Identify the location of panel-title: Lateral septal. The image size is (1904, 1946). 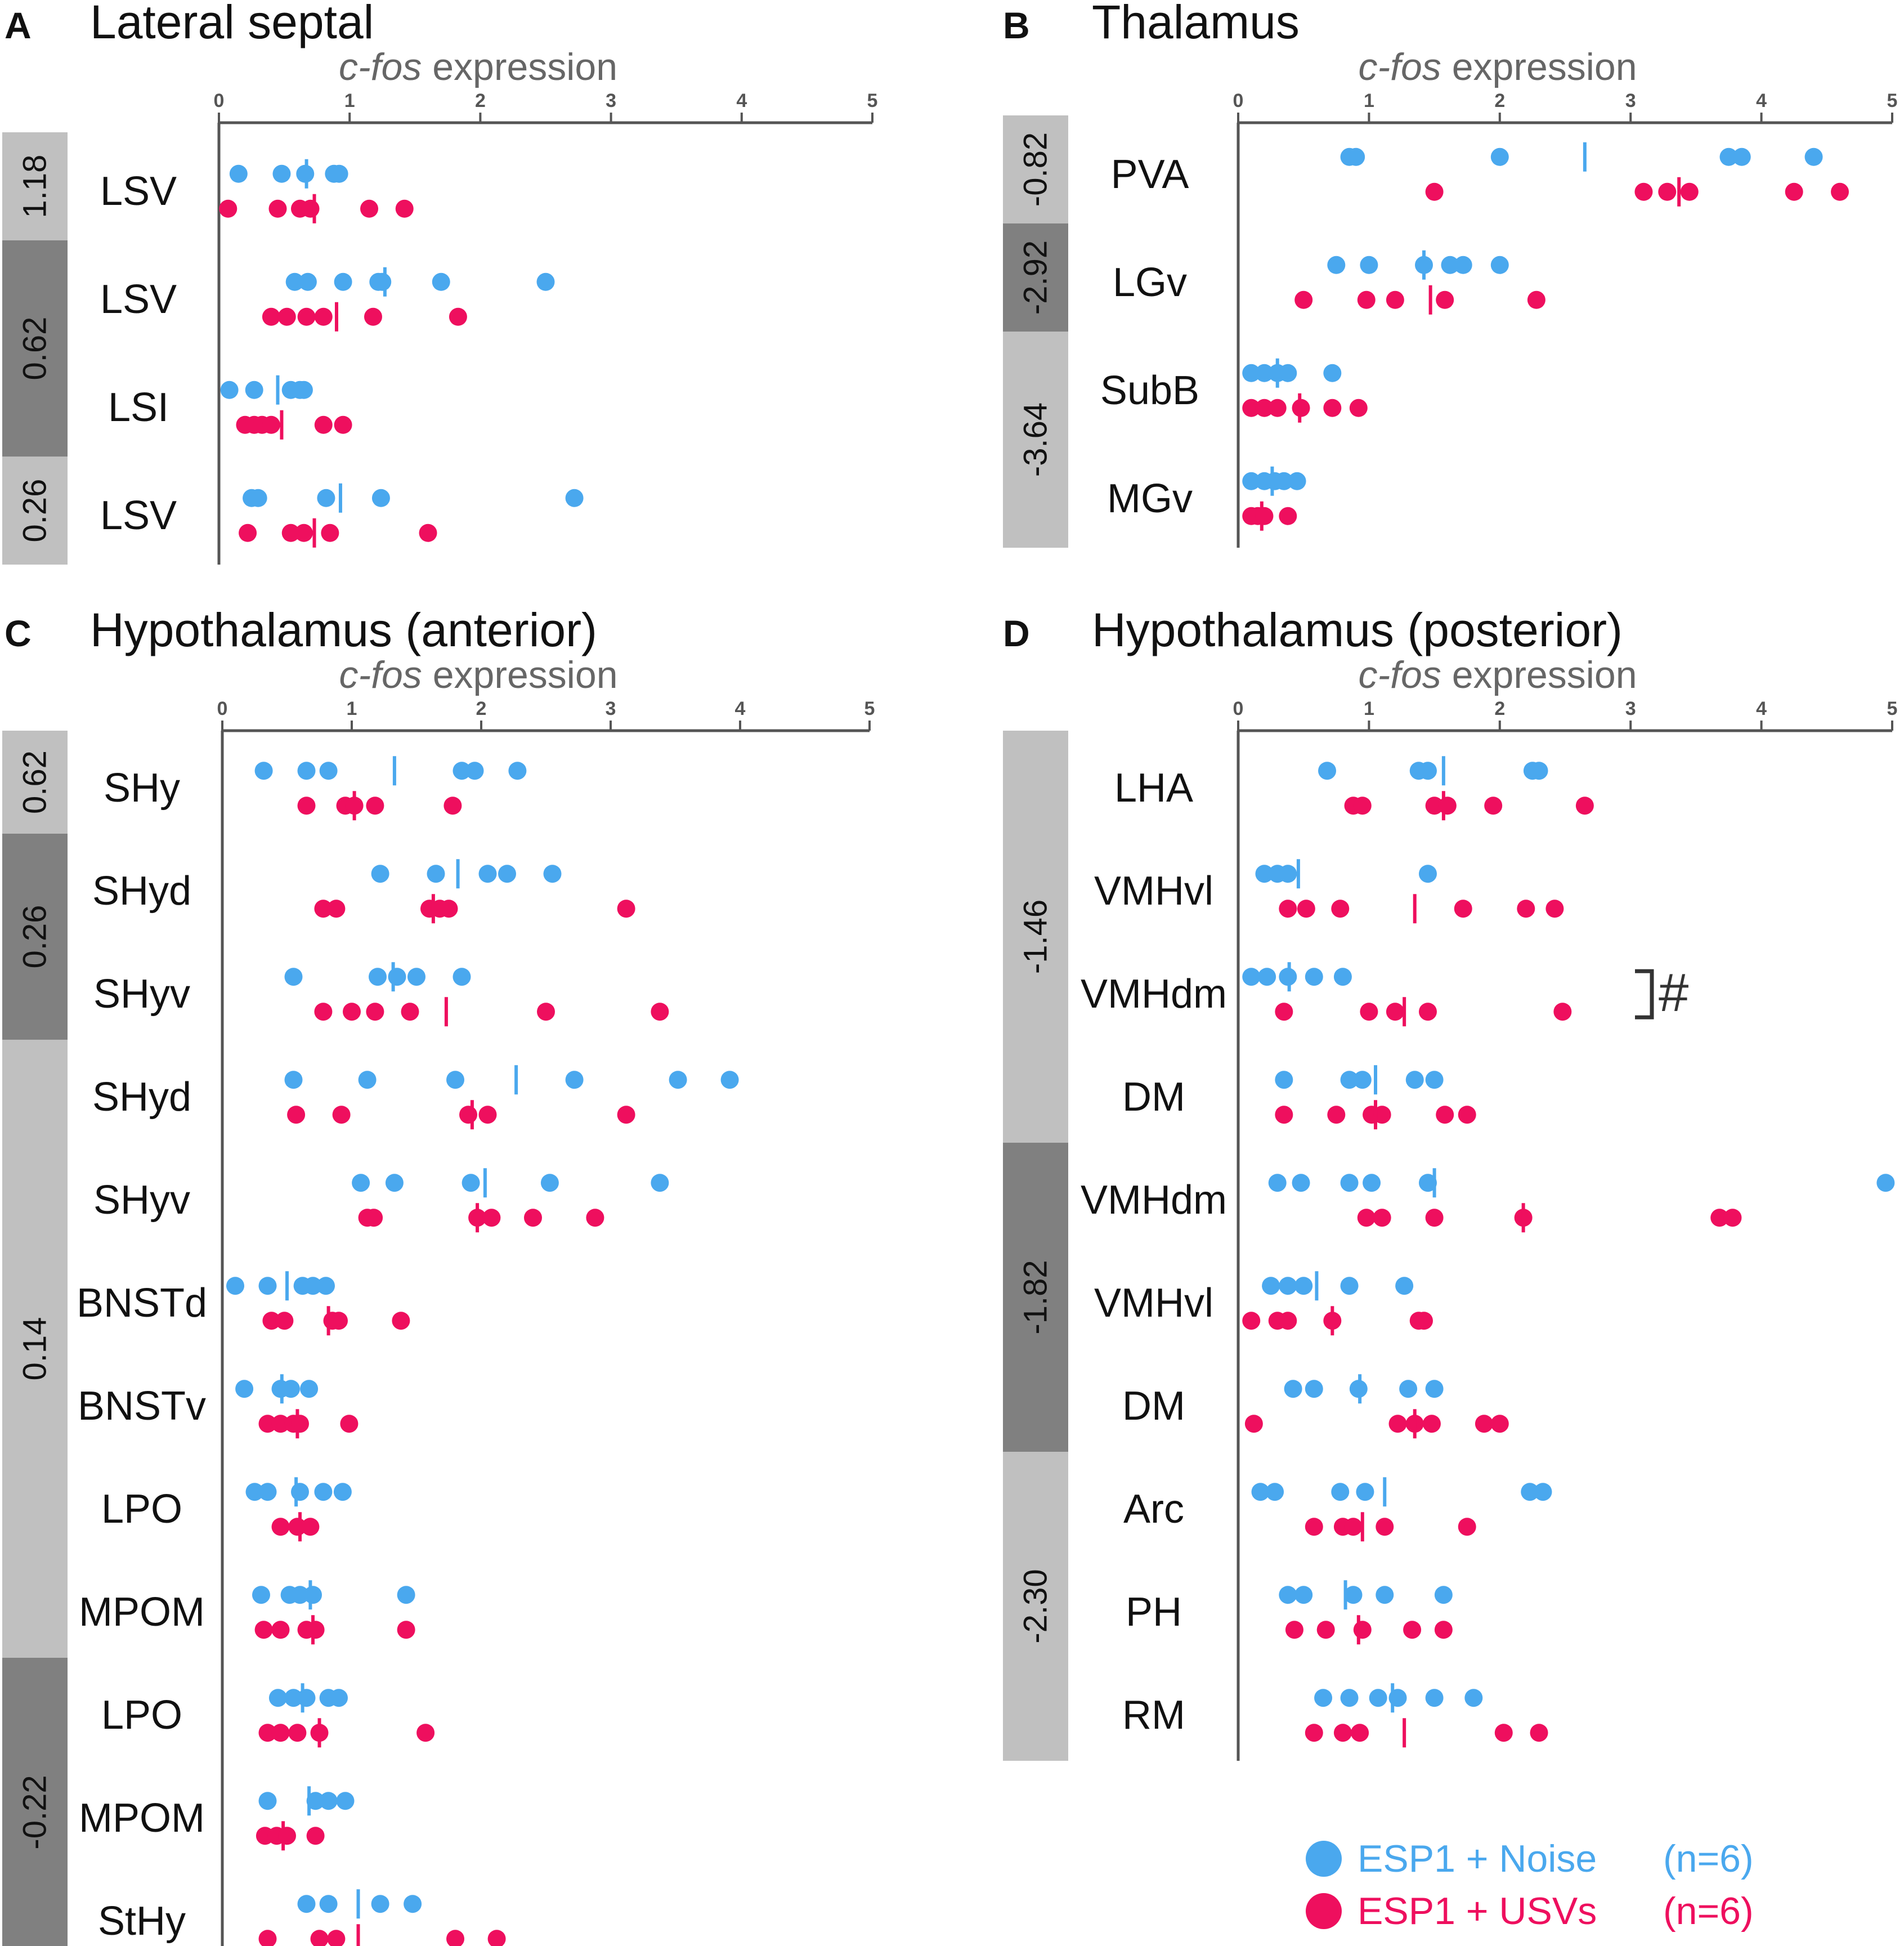
(232, 24).